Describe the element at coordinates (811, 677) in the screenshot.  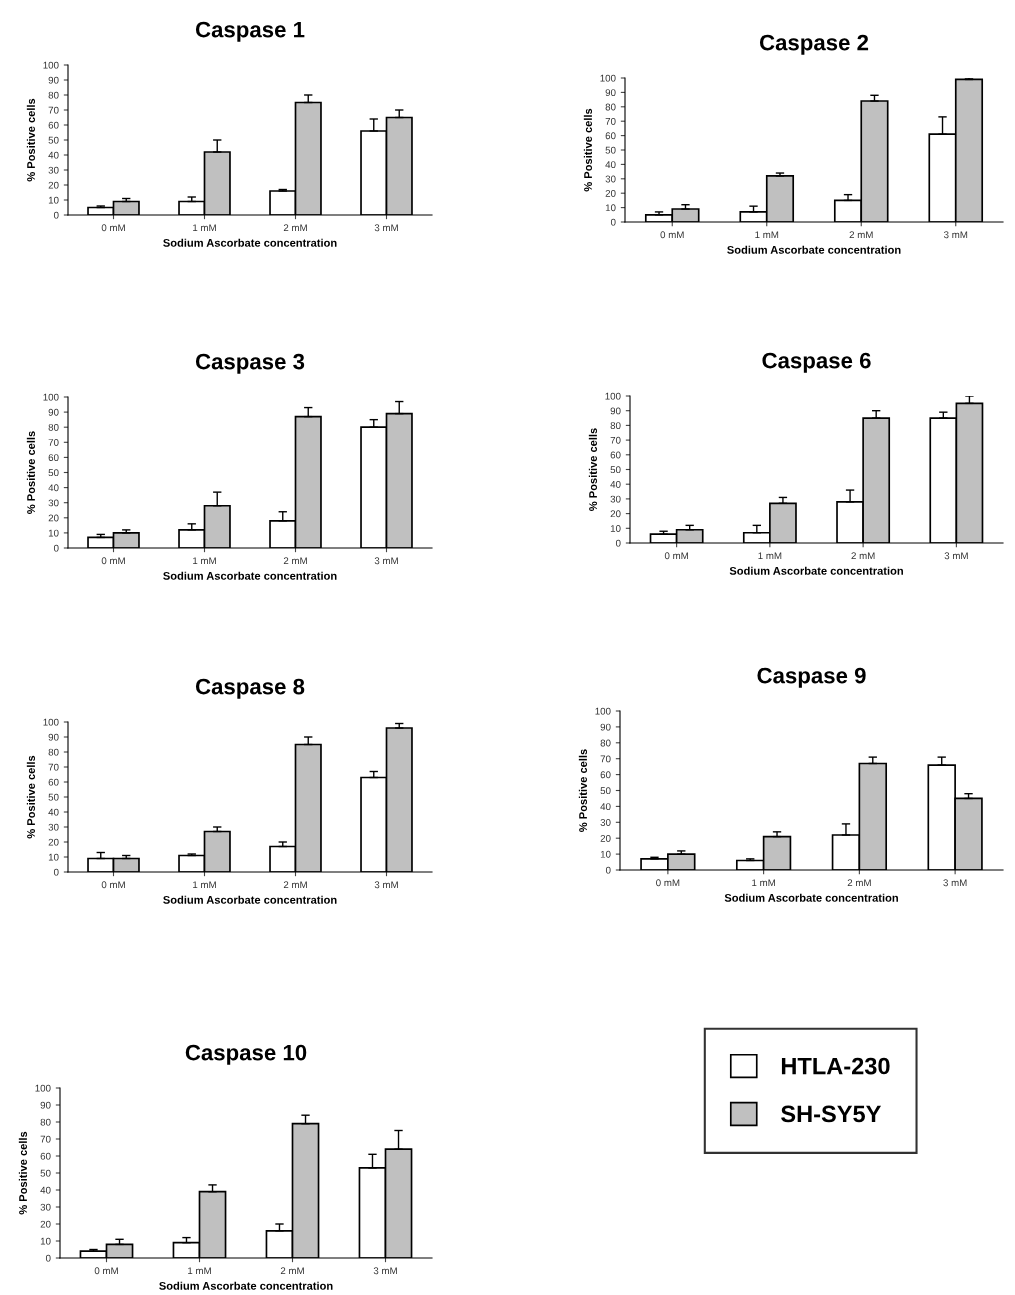
I see `chart-title: Caspase 9` at that location.